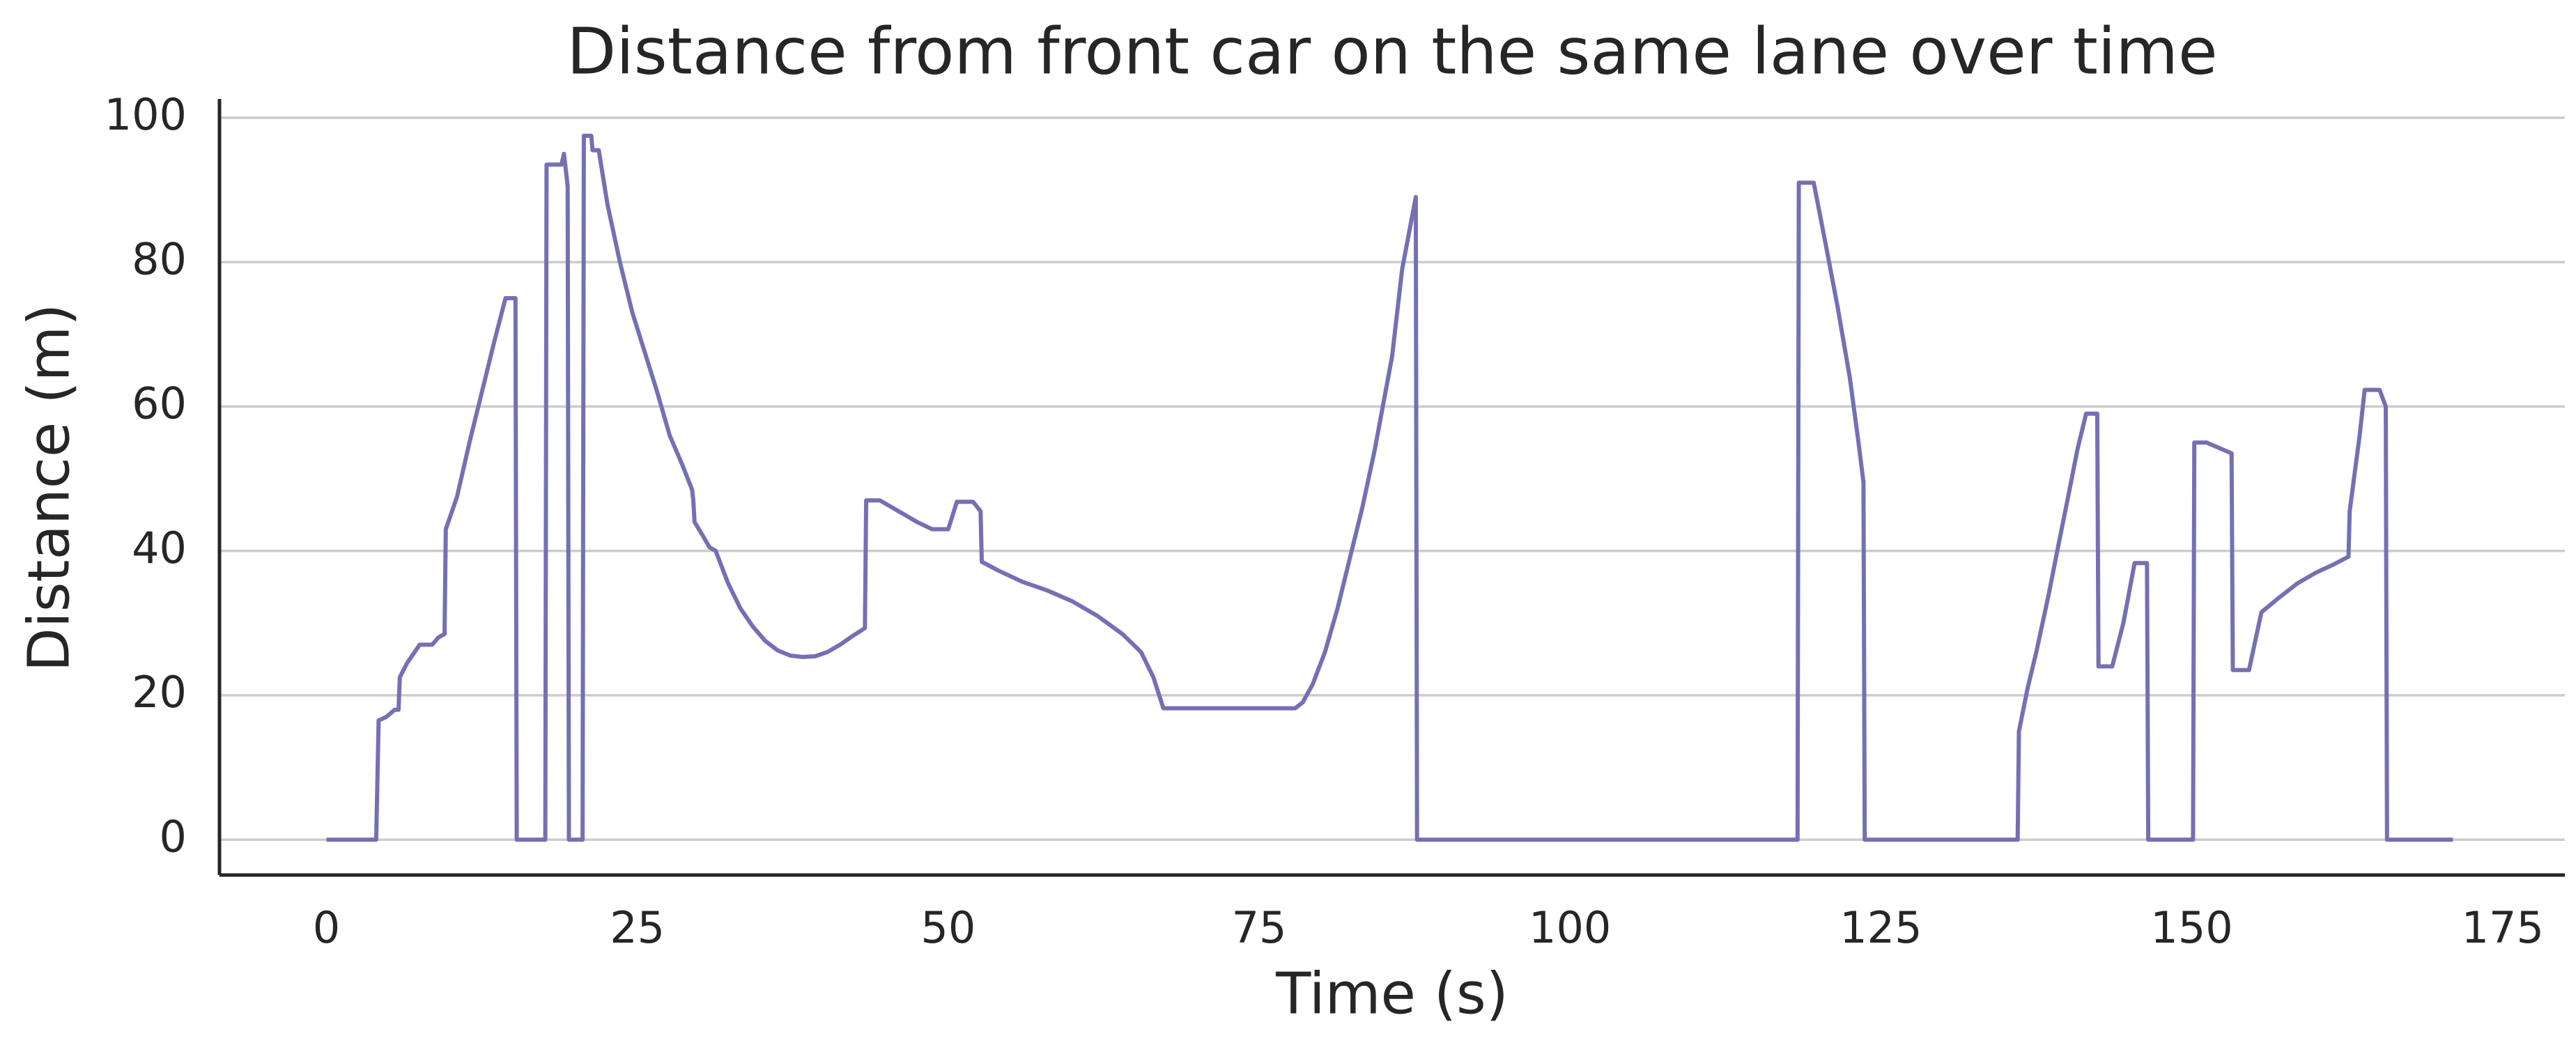 The image size is (2576, 1052). I want to click on y-tick-label: 40, so click(159, 548).